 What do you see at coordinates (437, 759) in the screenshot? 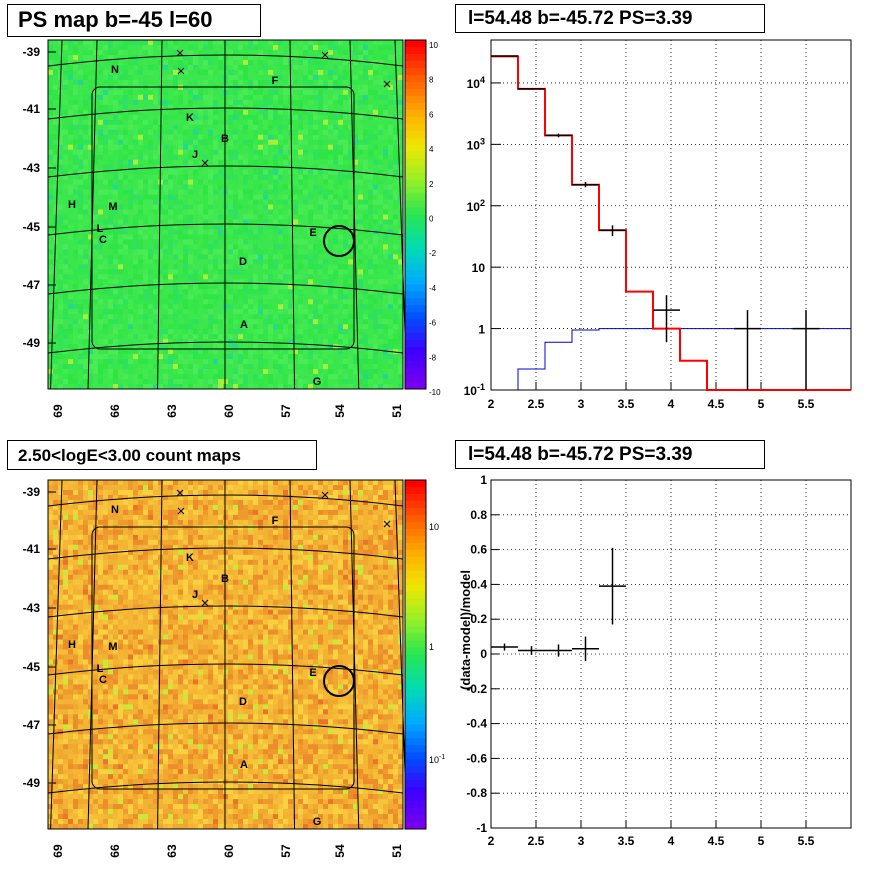
I see `count-map-colorbar-tick: 10-1` at bounding box center [437, 759].